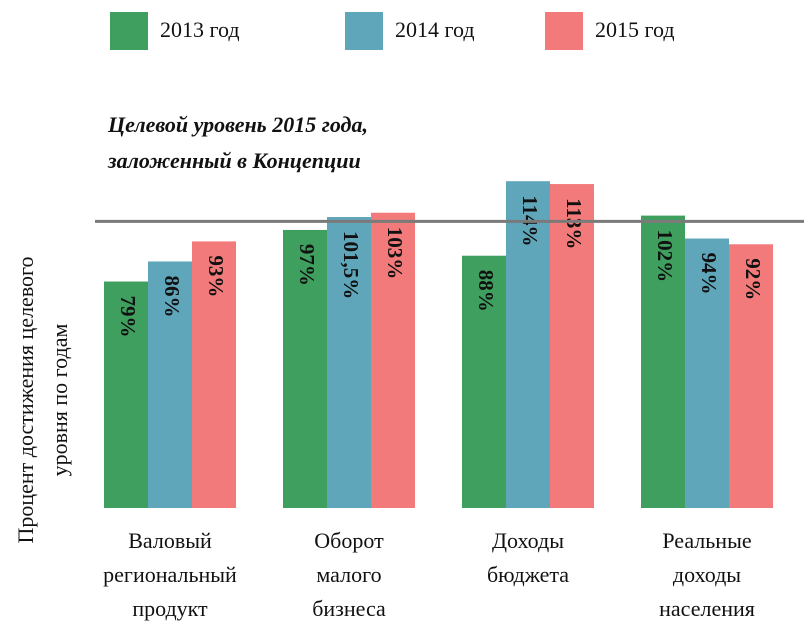  I want to click on x-tick-label-line: доходы, so click(707, 574).